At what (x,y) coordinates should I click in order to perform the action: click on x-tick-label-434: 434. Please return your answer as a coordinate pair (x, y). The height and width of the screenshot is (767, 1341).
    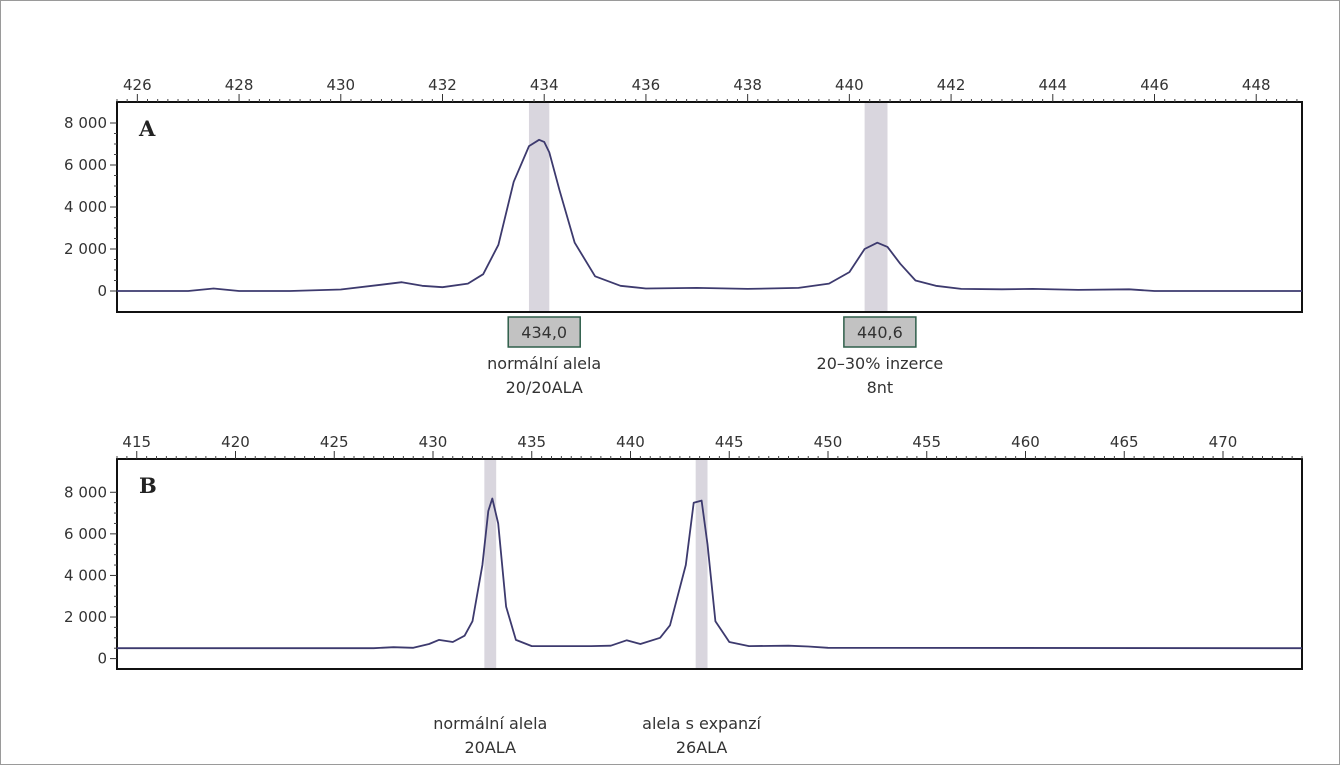
    Looking at the image, I should click on (544, 85).